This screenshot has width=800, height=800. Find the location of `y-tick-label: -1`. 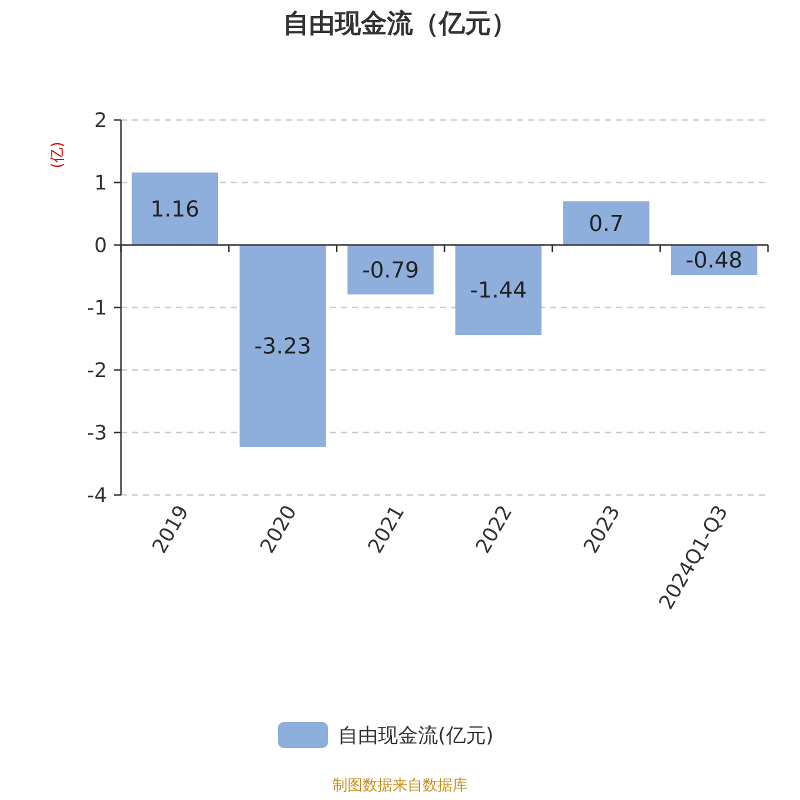

y-tick-label: -1 is located at coordinates (97, 308).